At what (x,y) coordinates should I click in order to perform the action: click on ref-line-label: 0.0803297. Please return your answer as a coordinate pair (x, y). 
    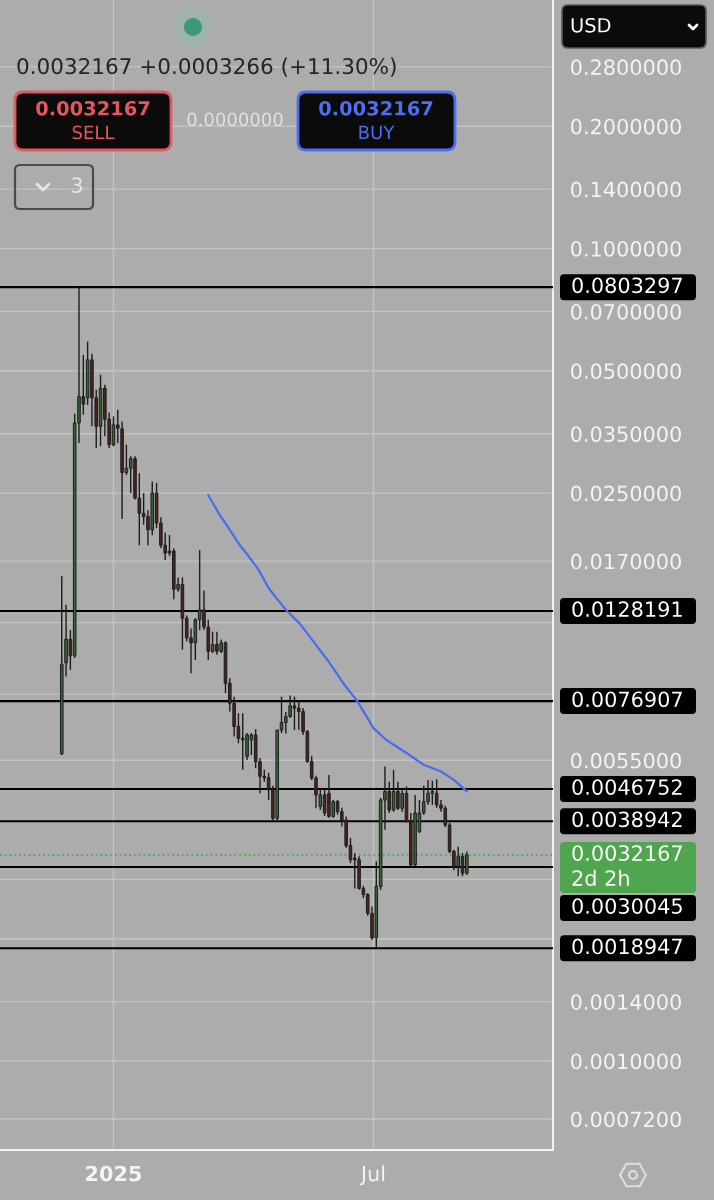
    Looking at the image, I should click on (627, 285).